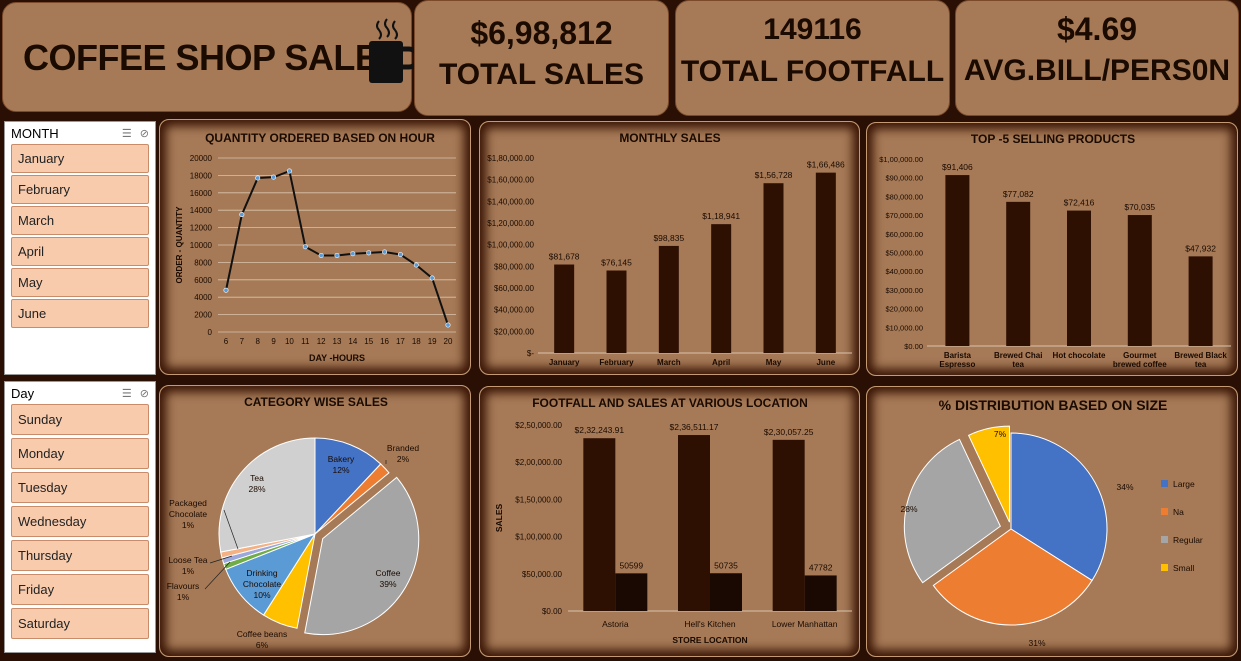  Describe the element at coordinates (80, 313) in the screenshot. I see `slicer-item-june: June` at that location.